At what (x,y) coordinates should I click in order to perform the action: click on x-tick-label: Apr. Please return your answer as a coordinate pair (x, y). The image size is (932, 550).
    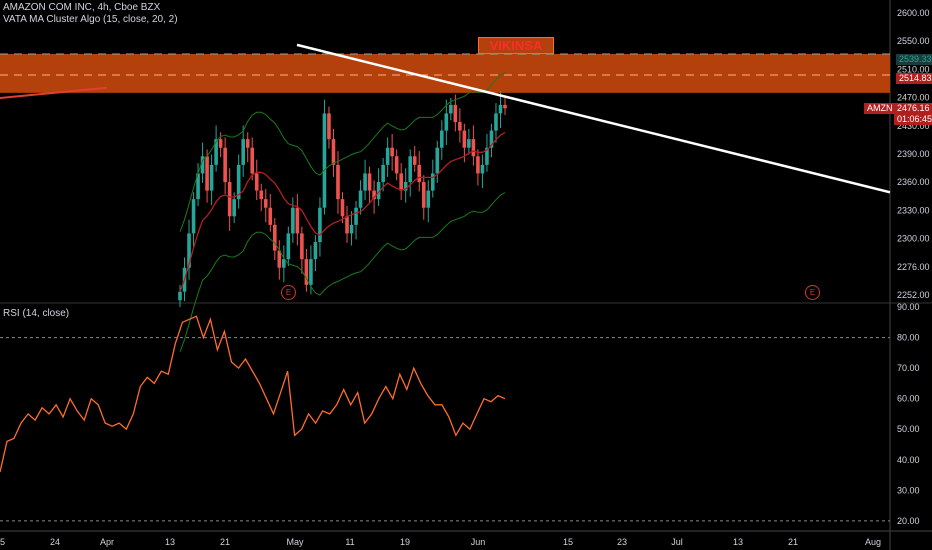
    Looking at the image, I should click on (107, 542).